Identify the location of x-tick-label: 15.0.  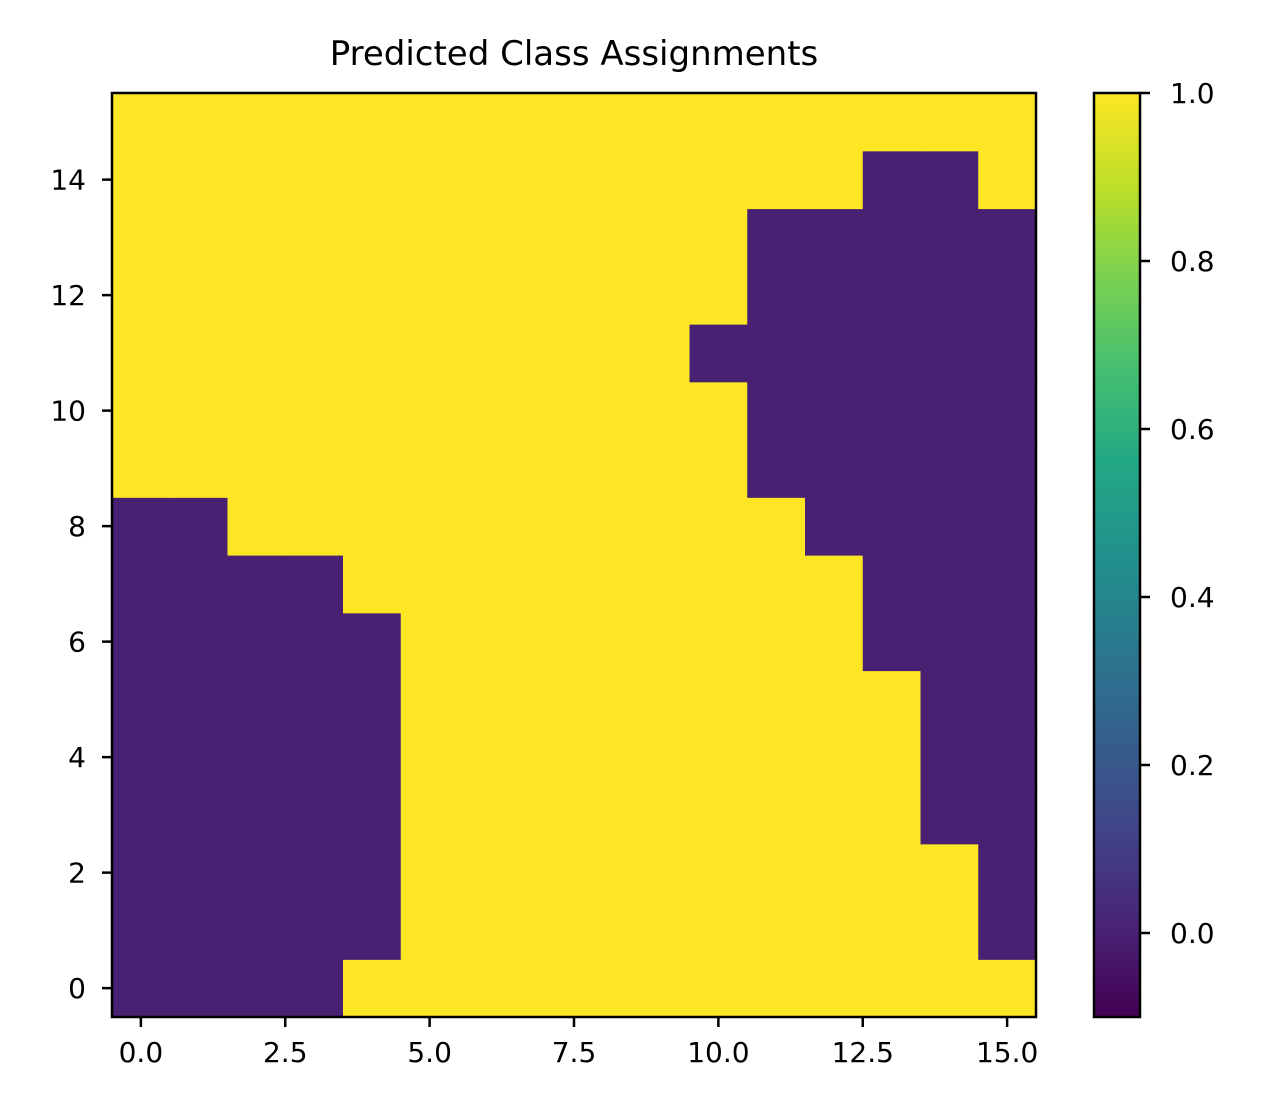
(1007, 1052).